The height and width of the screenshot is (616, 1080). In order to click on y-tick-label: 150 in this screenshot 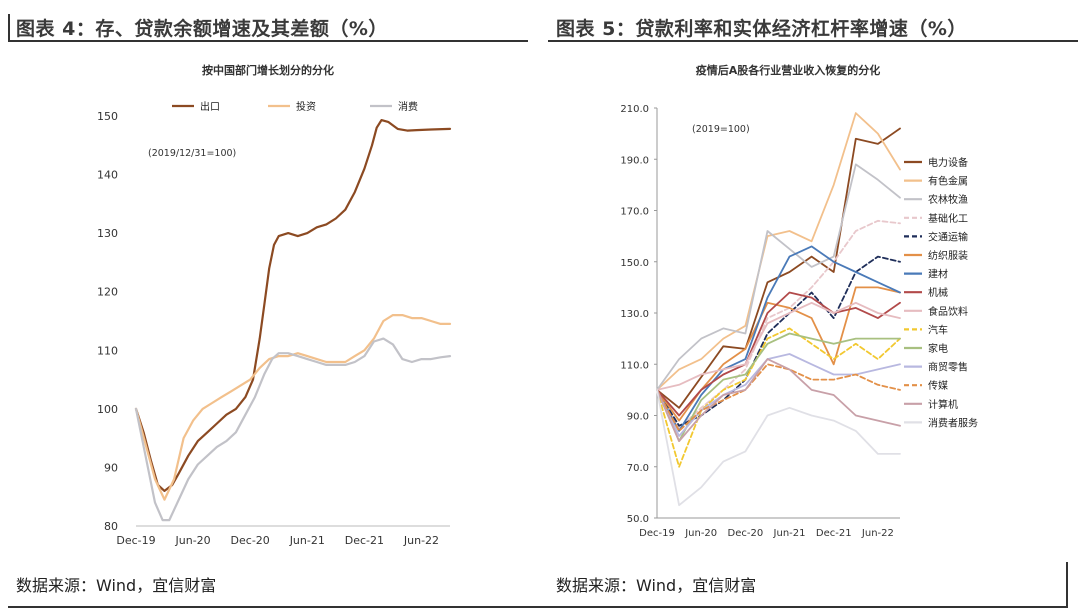, I will do `click(107, 116)`.